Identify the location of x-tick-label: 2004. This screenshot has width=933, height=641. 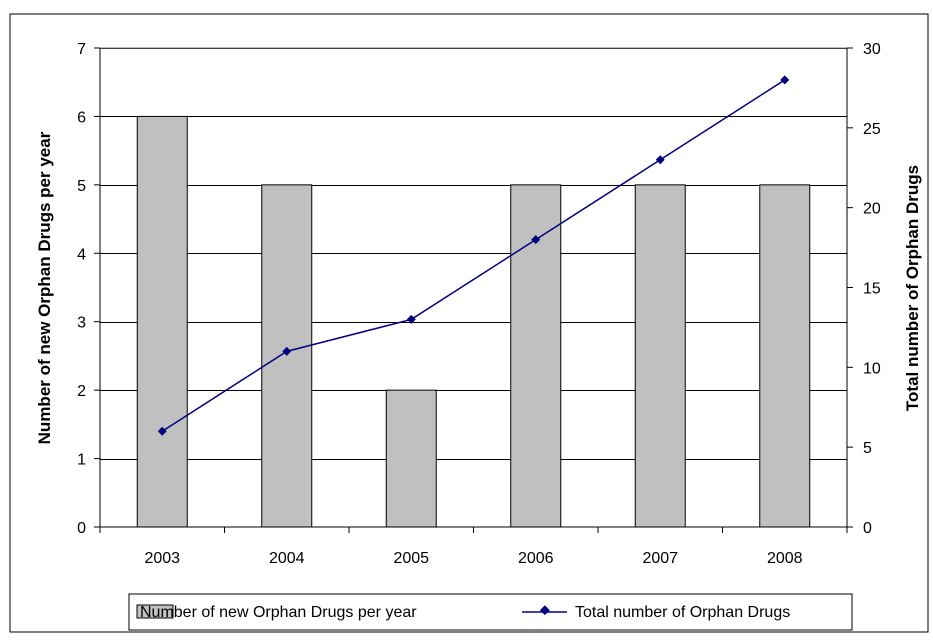
(287, 558).